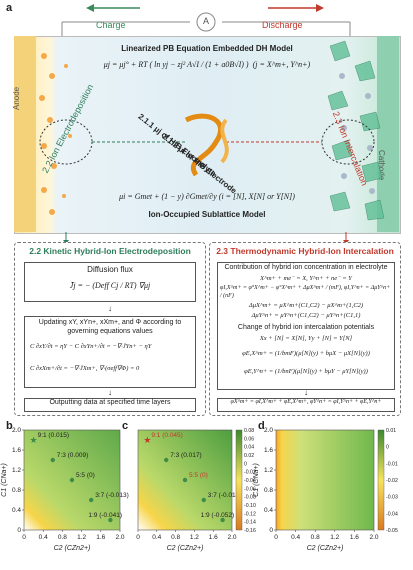  Describe the element at coordinates (85, 368) in the screenshot. I see `governing-eq-2: C ∂xXm+/∂t = −∇·J̄Xm+, ∇·(σeff∇Φ) = 0` at that location.